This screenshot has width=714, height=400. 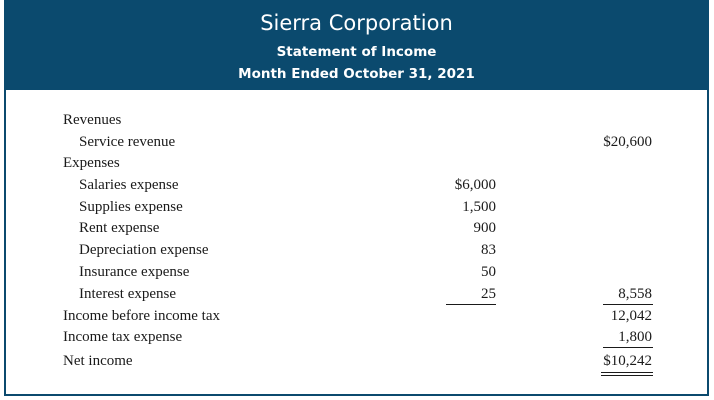 I want to click on income-tax-label: Income tax expense, so click(x=123, y=337).